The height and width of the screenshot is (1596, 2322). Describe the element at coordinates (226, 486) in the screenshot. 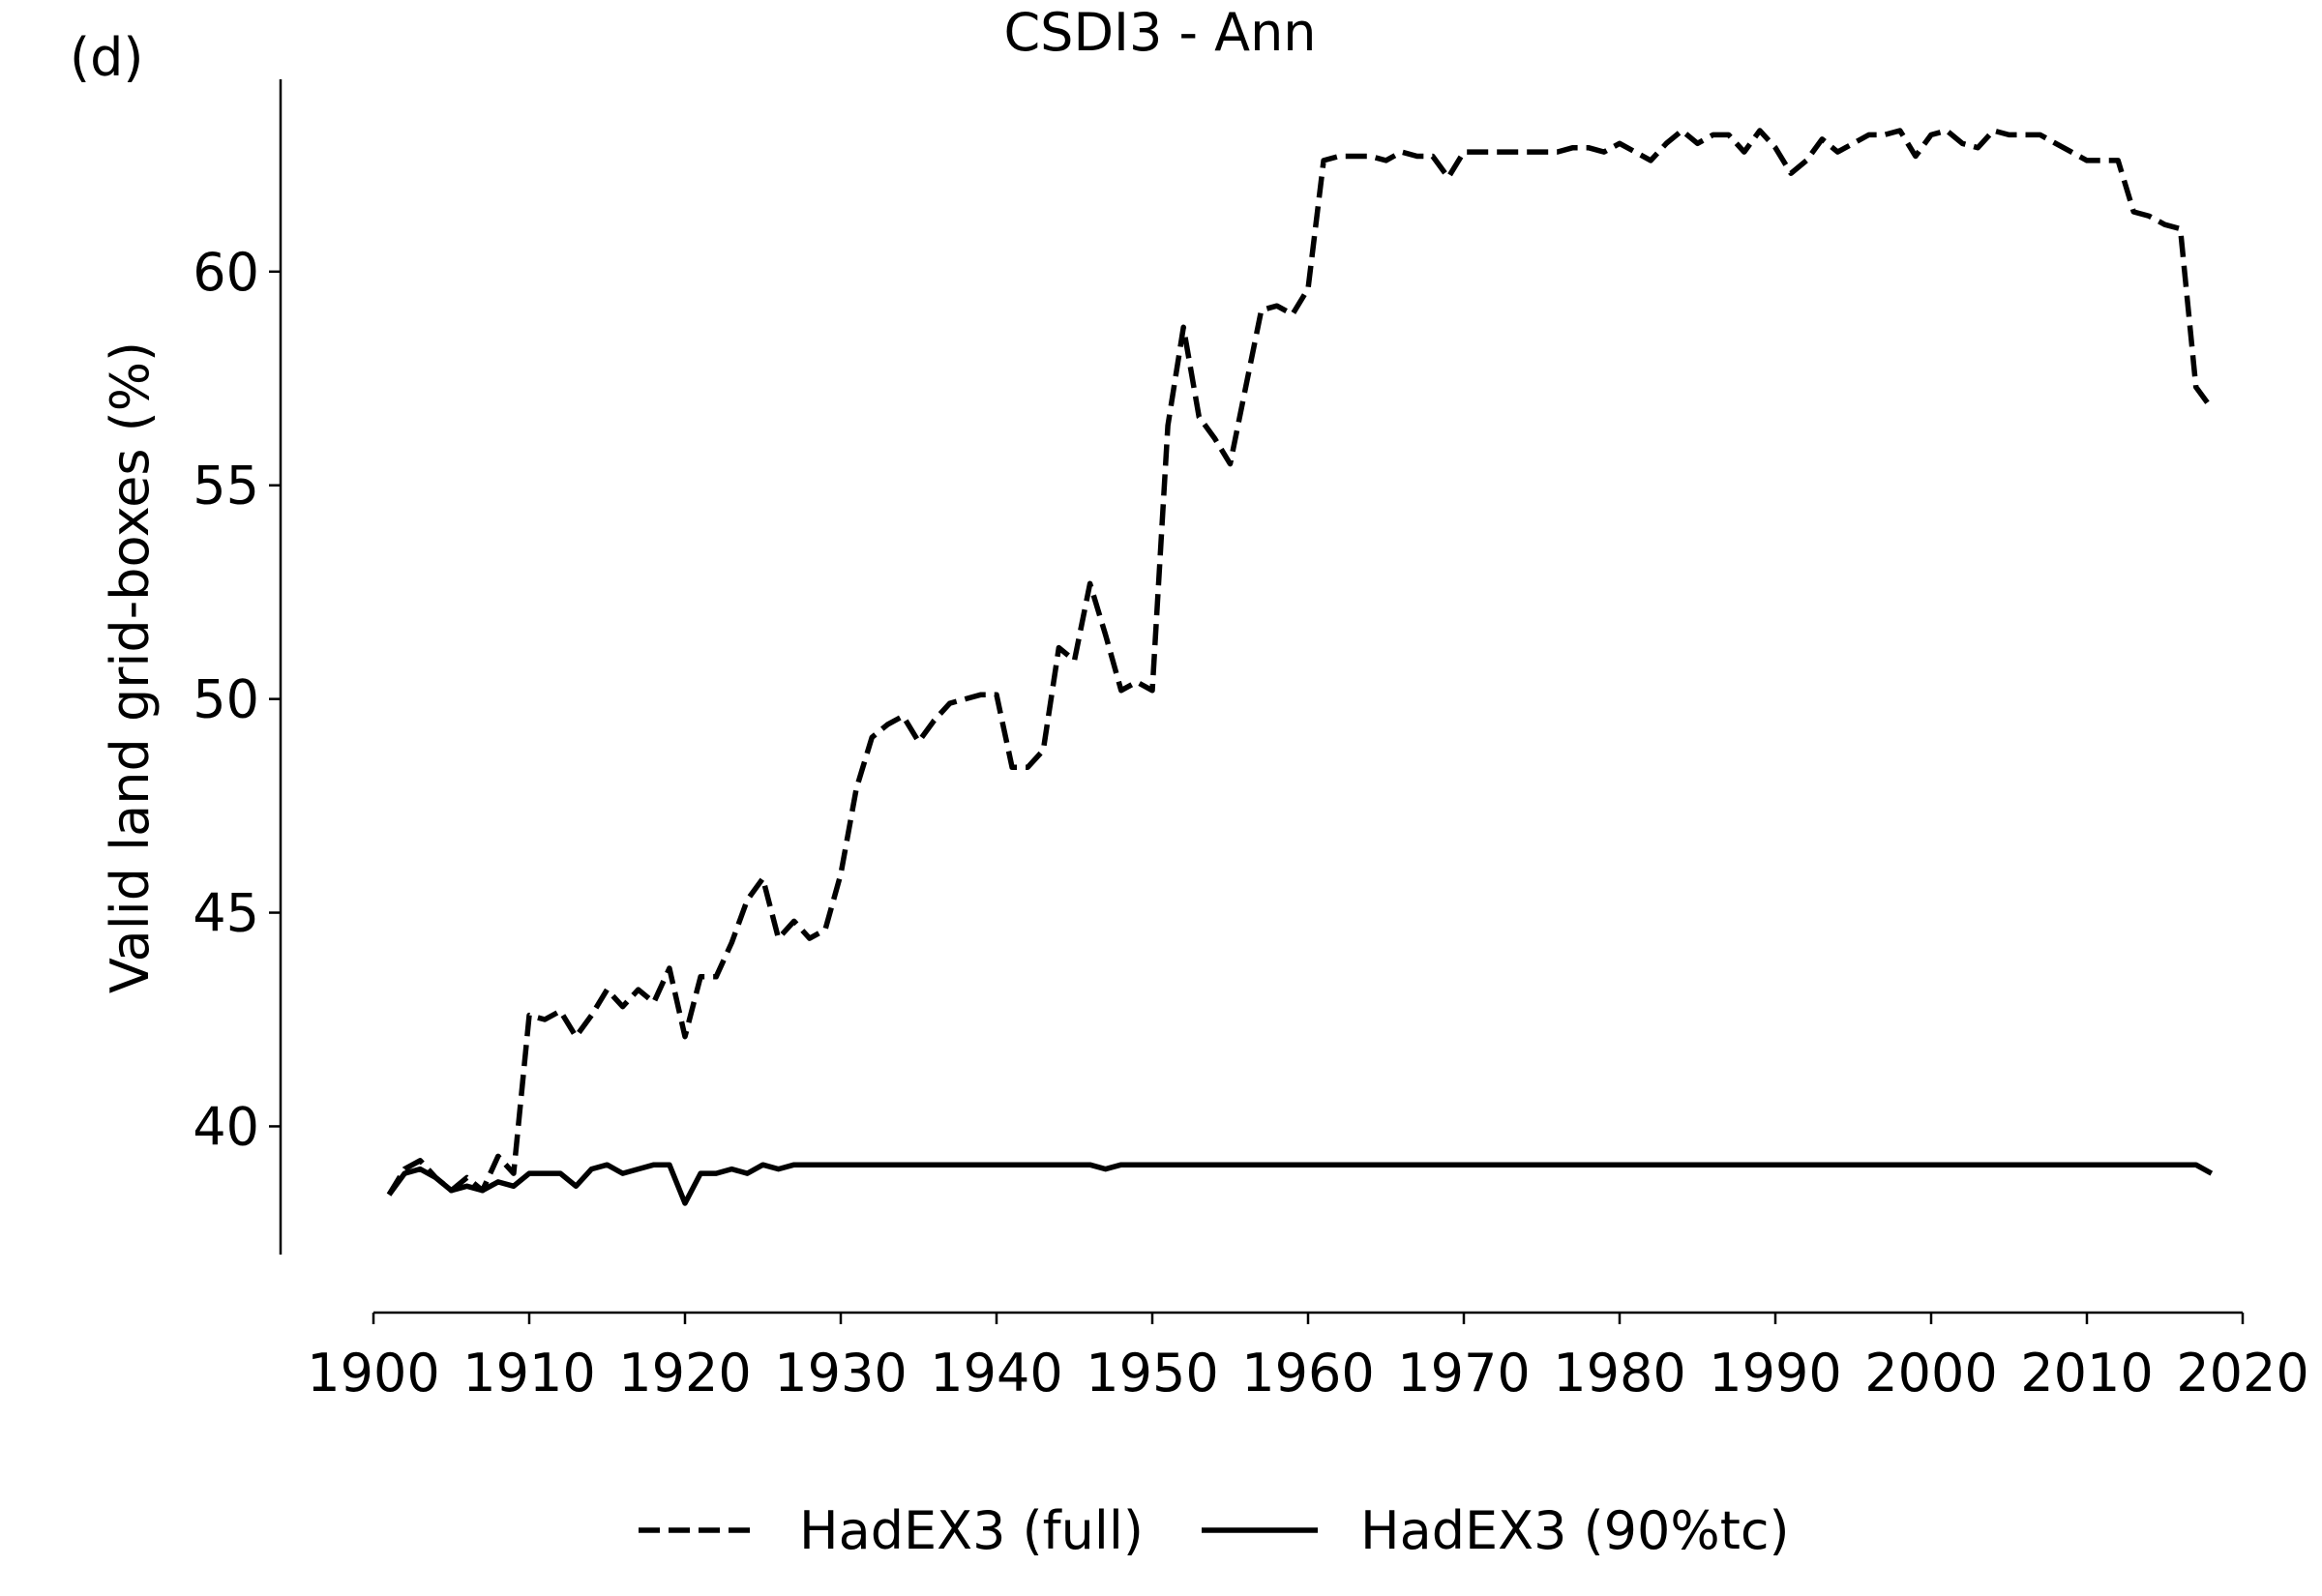

I see `y-tick-label: 55` at that location.